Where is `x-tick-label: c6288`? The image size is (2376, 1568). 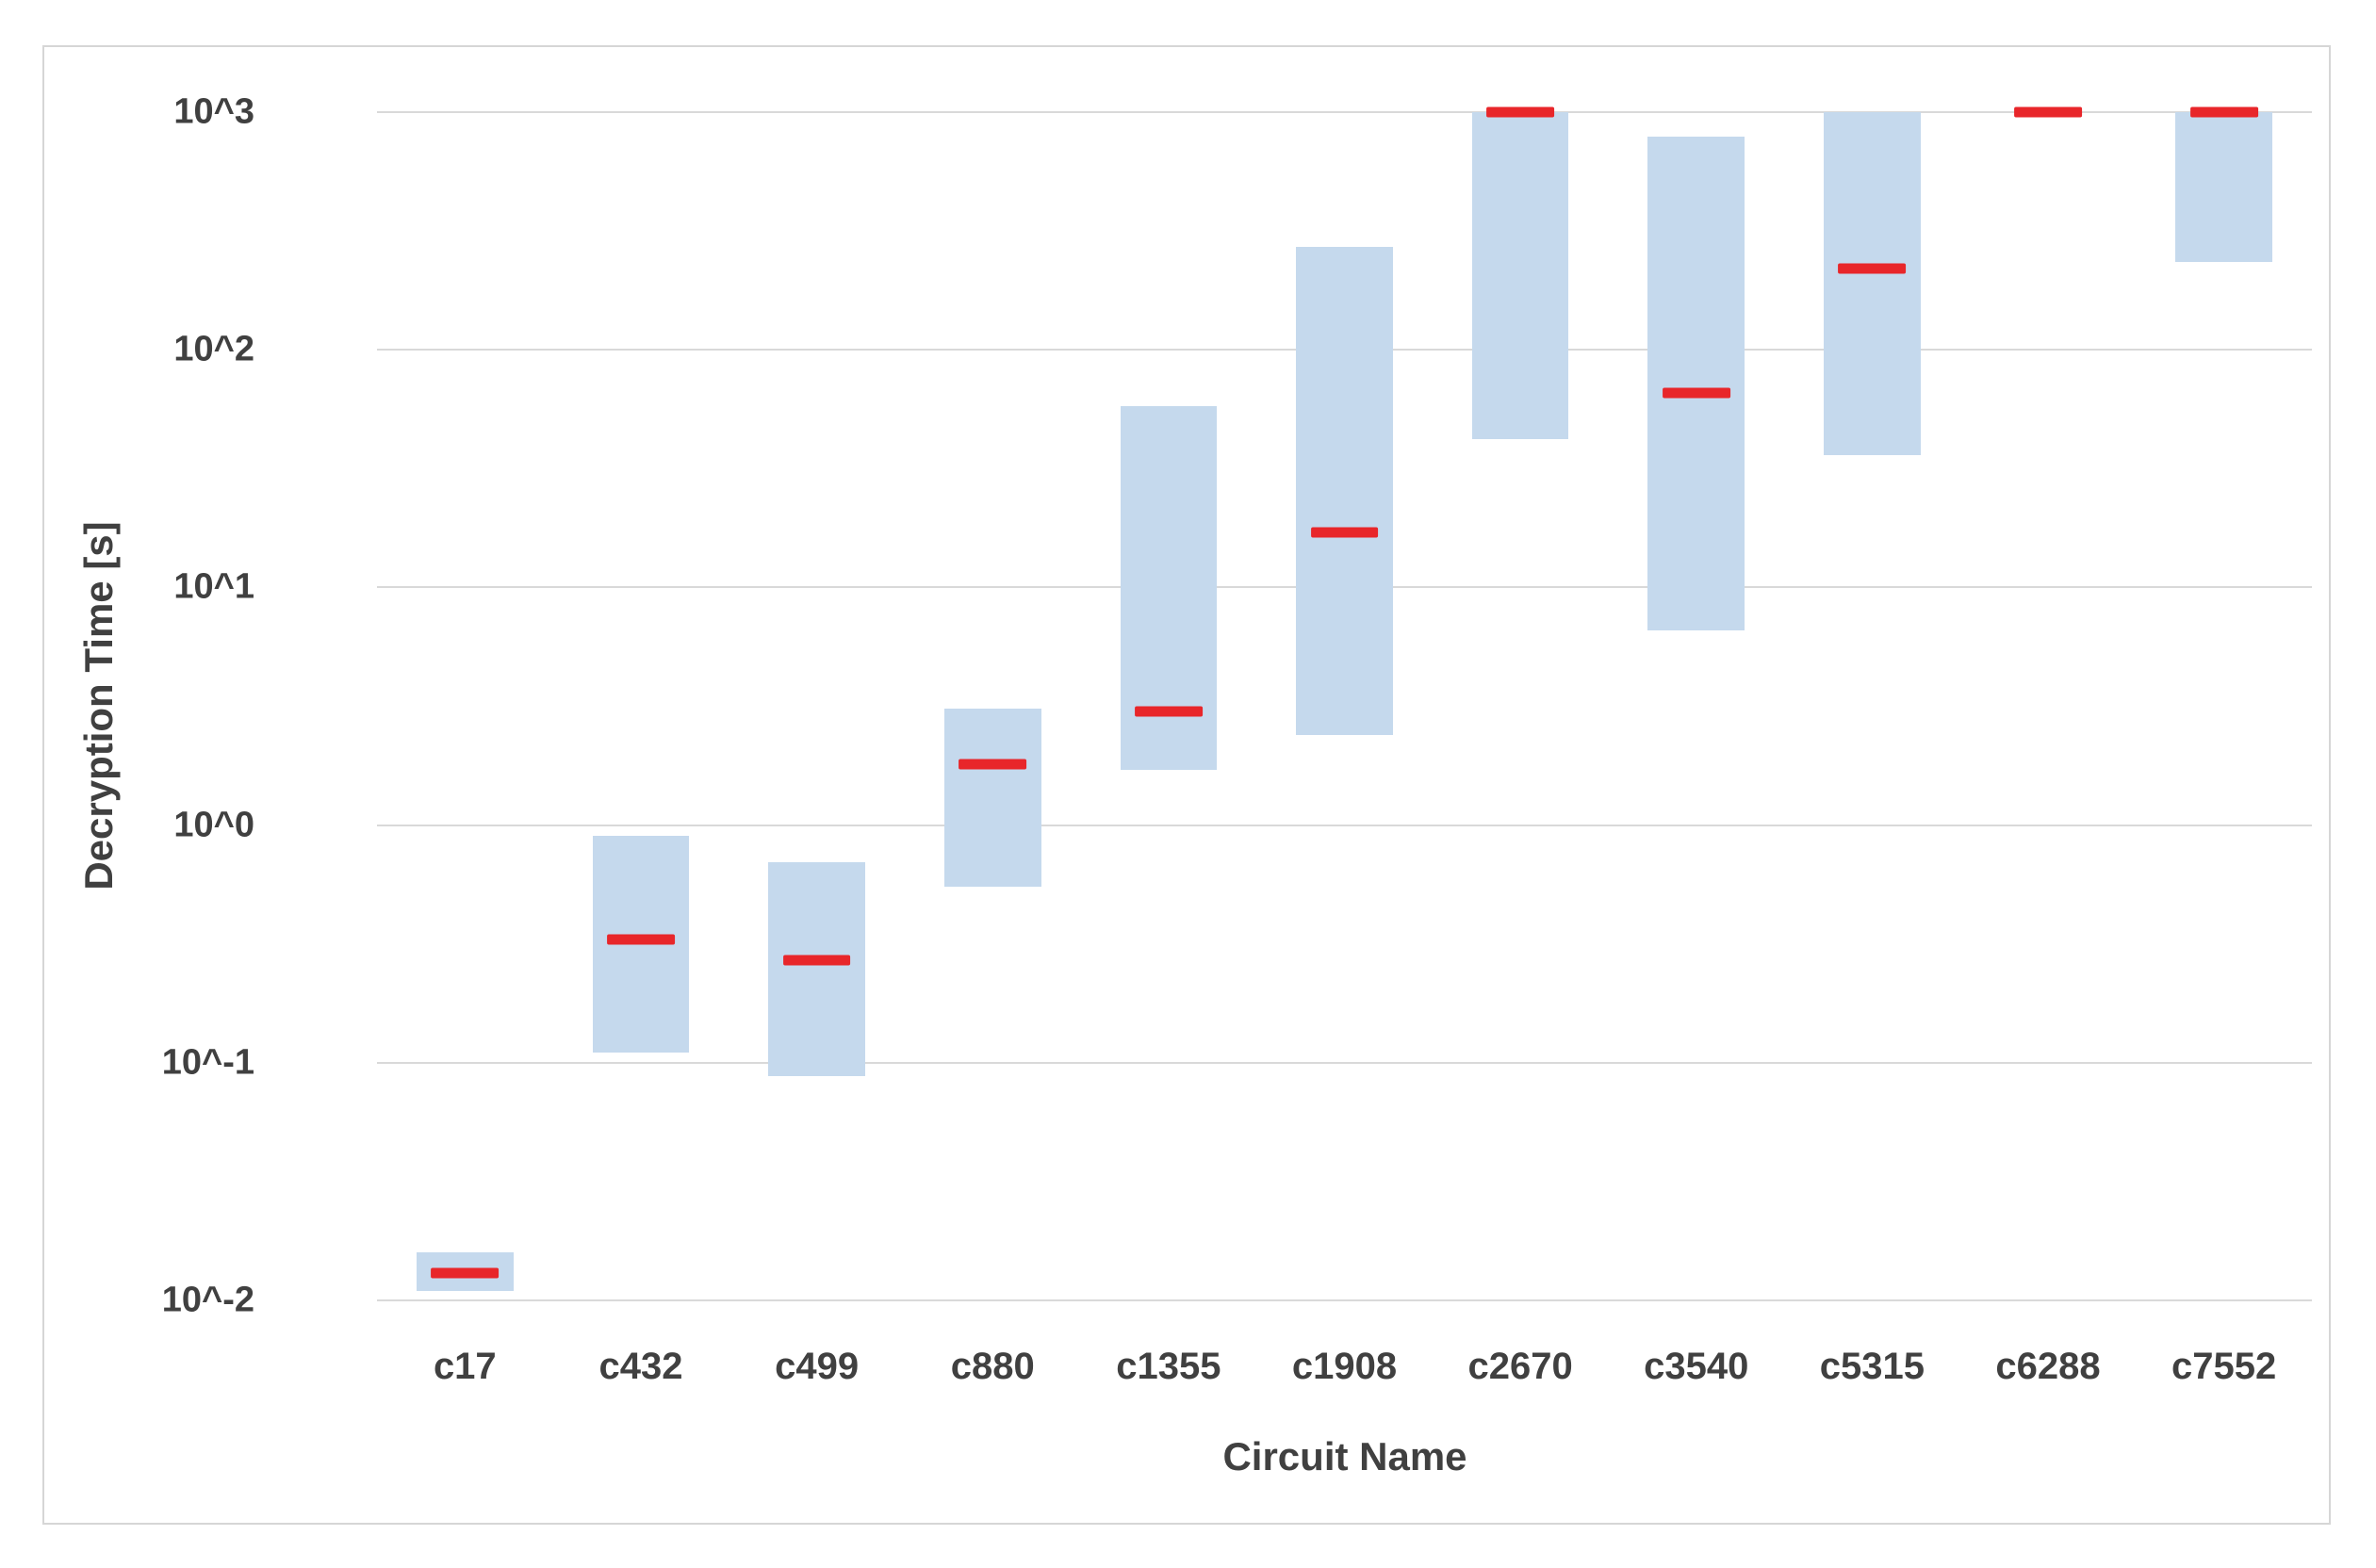 x-tick-label: c6288 is located at coordinates (2048, 1367).